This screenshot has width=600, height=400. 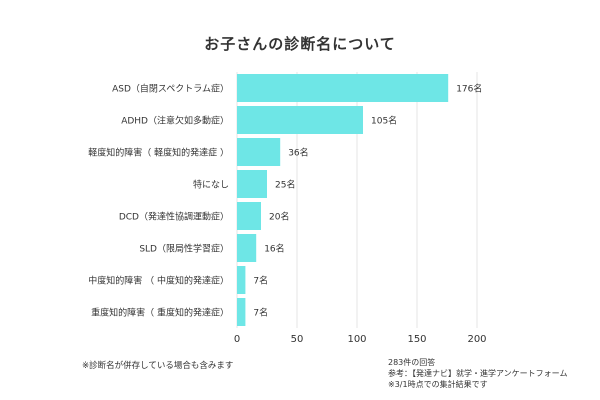 I want to click on responses-count: 283件の回答, so click(x=412, y=362).